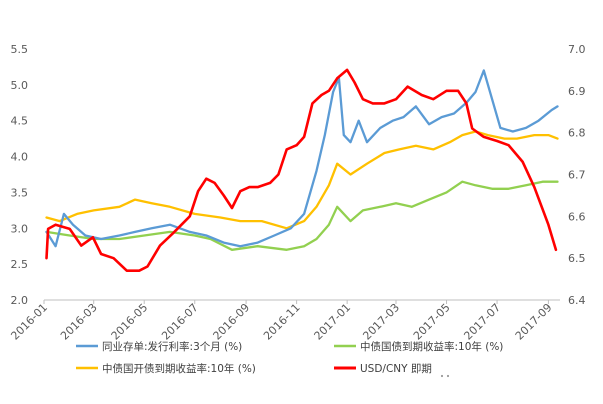  Describe the element at coordinates (20, 49) in the screenshot. I see `left-tick-label: 5.5` at that location.